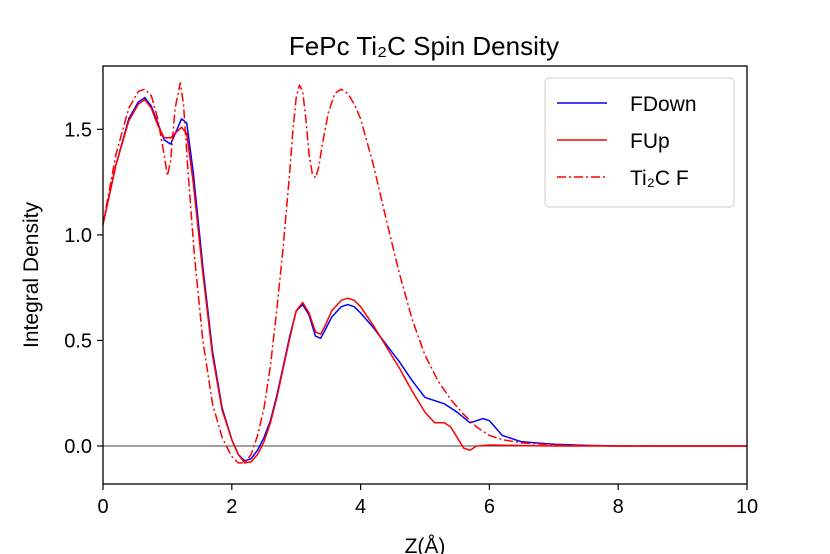 The width and height of the screenshot is (830, 554). Describe the element at coordinates (425, 544) in the screenshot. I see `x-axis-label: Z(Å)` at that location.